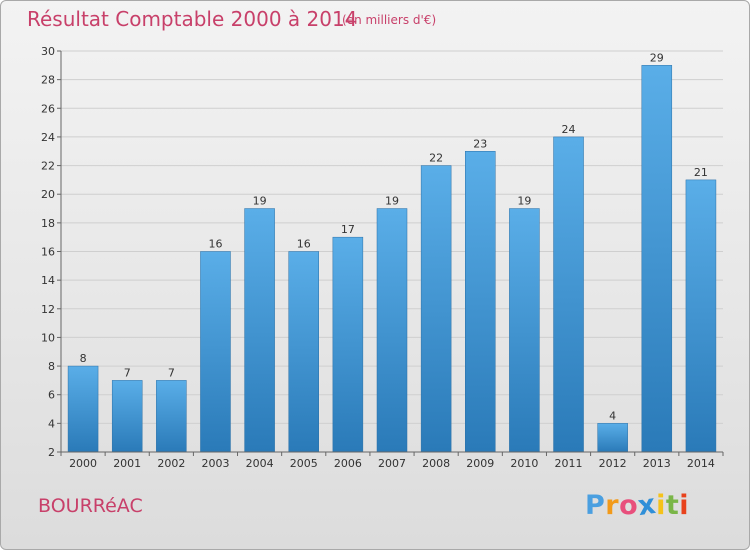 The image size is (750, 550). What do you see at coordinates (569, 129) in the screenshot?
I see `data-label: 24` at bounding box center [569, 129].